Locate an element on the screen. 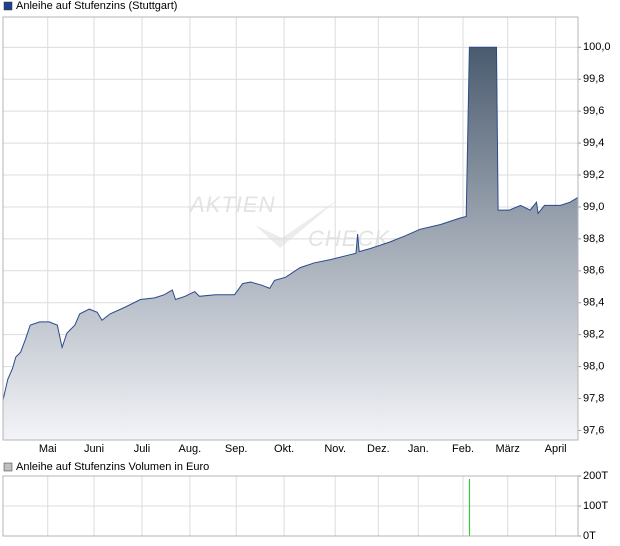  watermark-check is located at coordinates (297, 223).